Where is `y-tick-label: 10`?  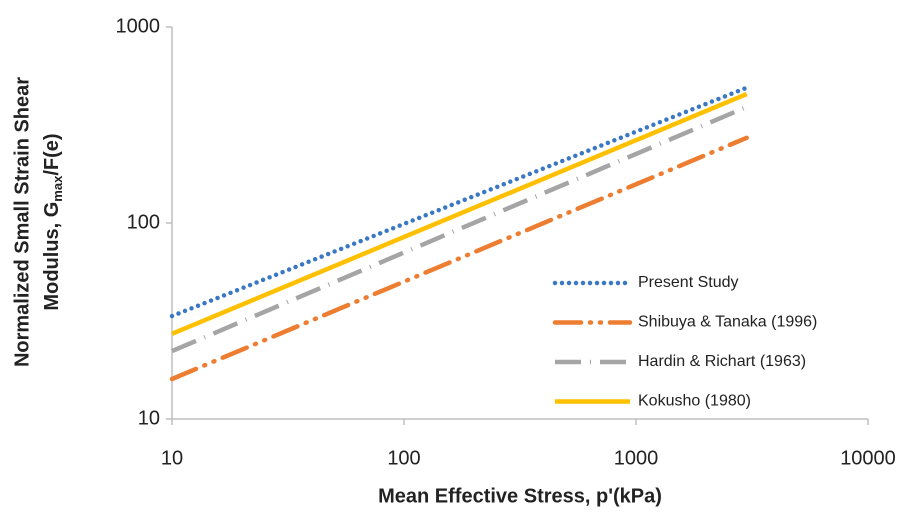
y-tick-label: 10 is located at coordinates (149, 418).